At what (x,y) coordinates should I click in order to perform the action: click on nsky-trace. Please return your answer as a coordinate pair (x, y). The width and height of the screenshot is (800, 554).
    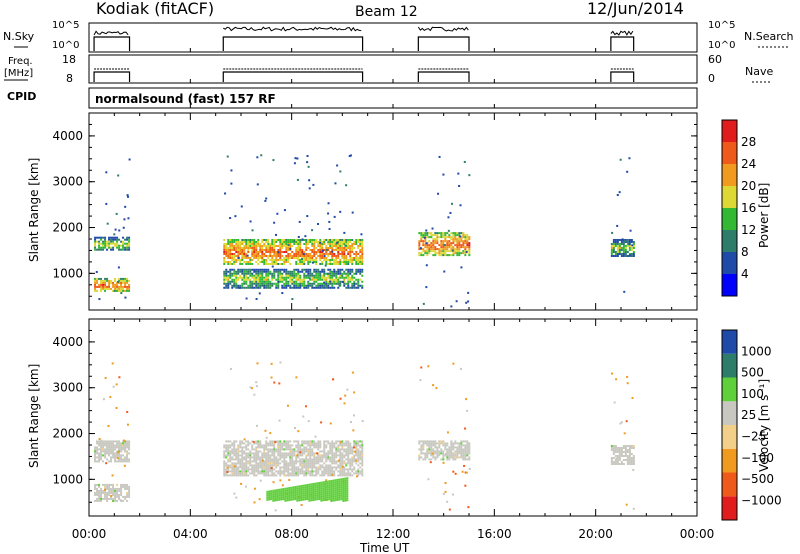
    Looking at the image, I should click on (292, 29).